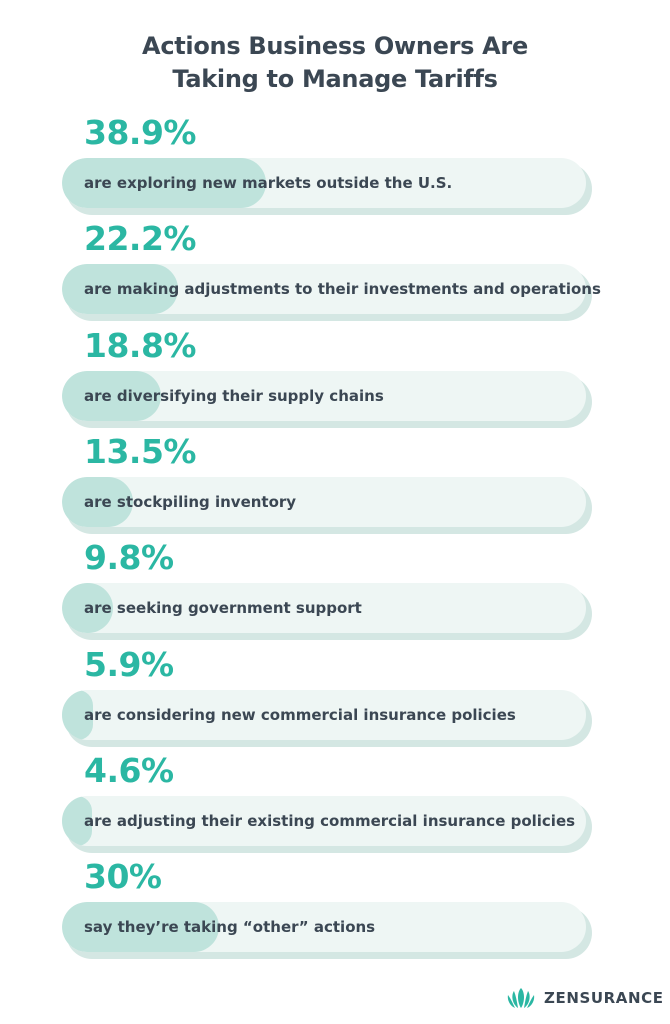 Image resolution: width=670 pixels, height=1024 pixels. What do you see at coordinates (129, 770) in the screenshot?
I see `bar-value-label: 4.6%` at bounding box center [129, 770].